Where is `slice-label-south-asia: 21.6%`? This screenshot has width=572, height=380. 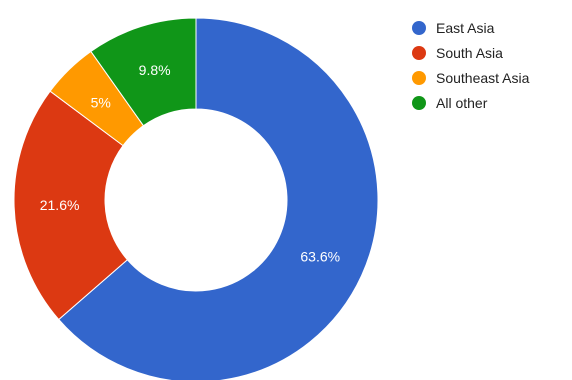
slice-label-south-asia: 21.6% is located at coordinates (60, 205).